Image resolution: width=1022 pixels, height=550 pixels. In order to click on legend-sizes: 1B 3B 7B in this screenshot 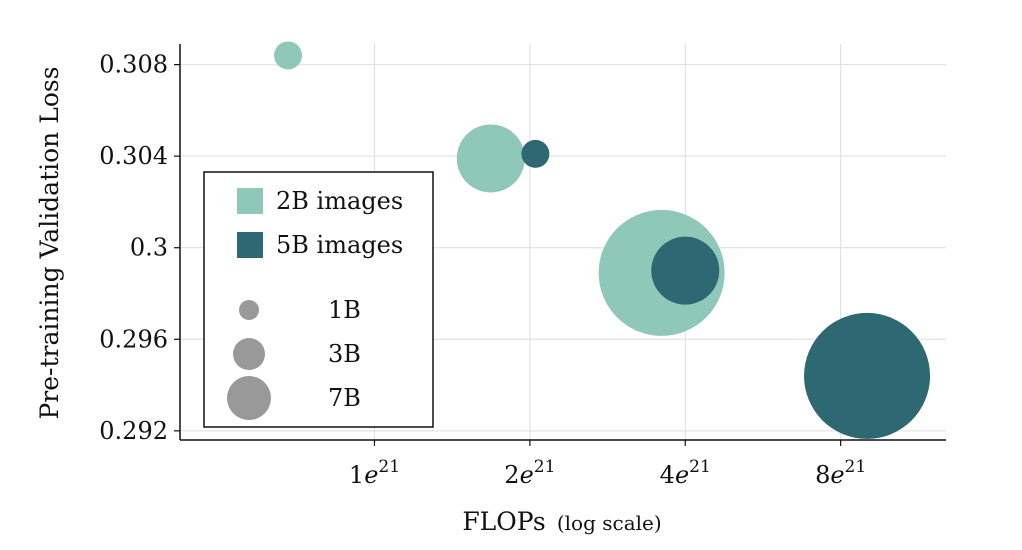, I will do `click(294, 358)`.